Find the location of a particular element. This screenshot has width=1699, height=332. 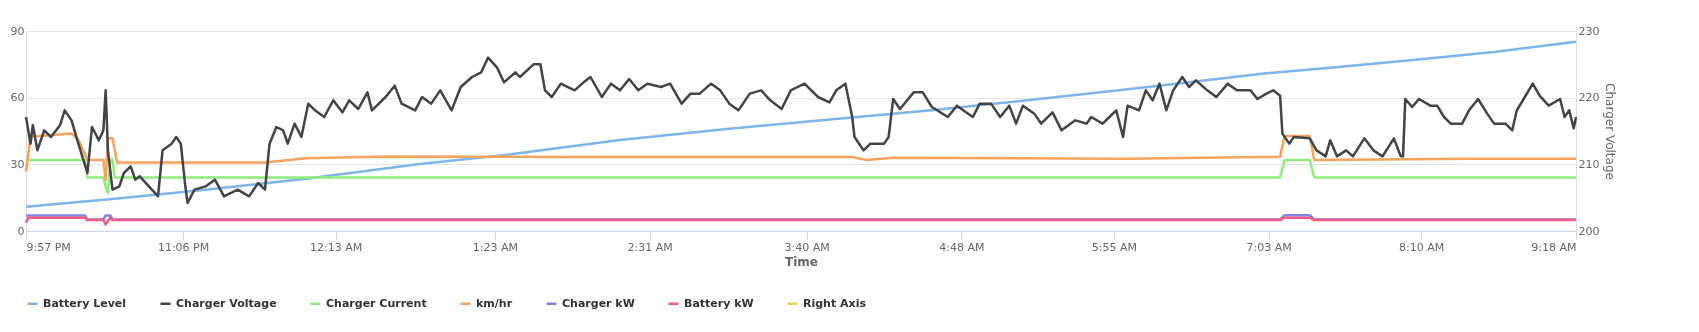

x-tick-label: 9:57 PM is located at coordinates (48, 247).